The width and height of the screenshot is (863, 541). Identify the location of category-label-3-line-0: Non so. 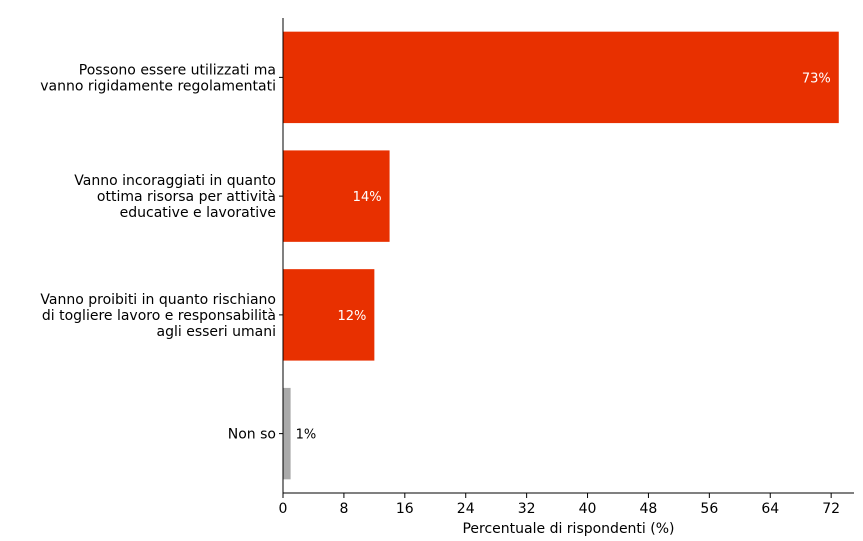
(252, 435).